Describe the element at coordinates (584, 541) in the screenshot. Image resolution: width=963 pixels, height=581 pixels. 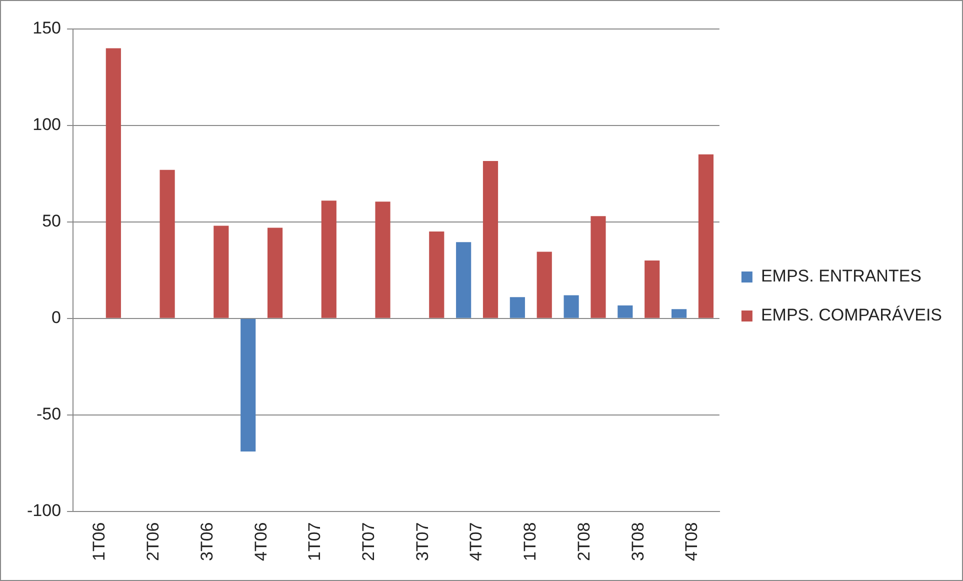
I see `x-tick-label: 2T08` at that location.